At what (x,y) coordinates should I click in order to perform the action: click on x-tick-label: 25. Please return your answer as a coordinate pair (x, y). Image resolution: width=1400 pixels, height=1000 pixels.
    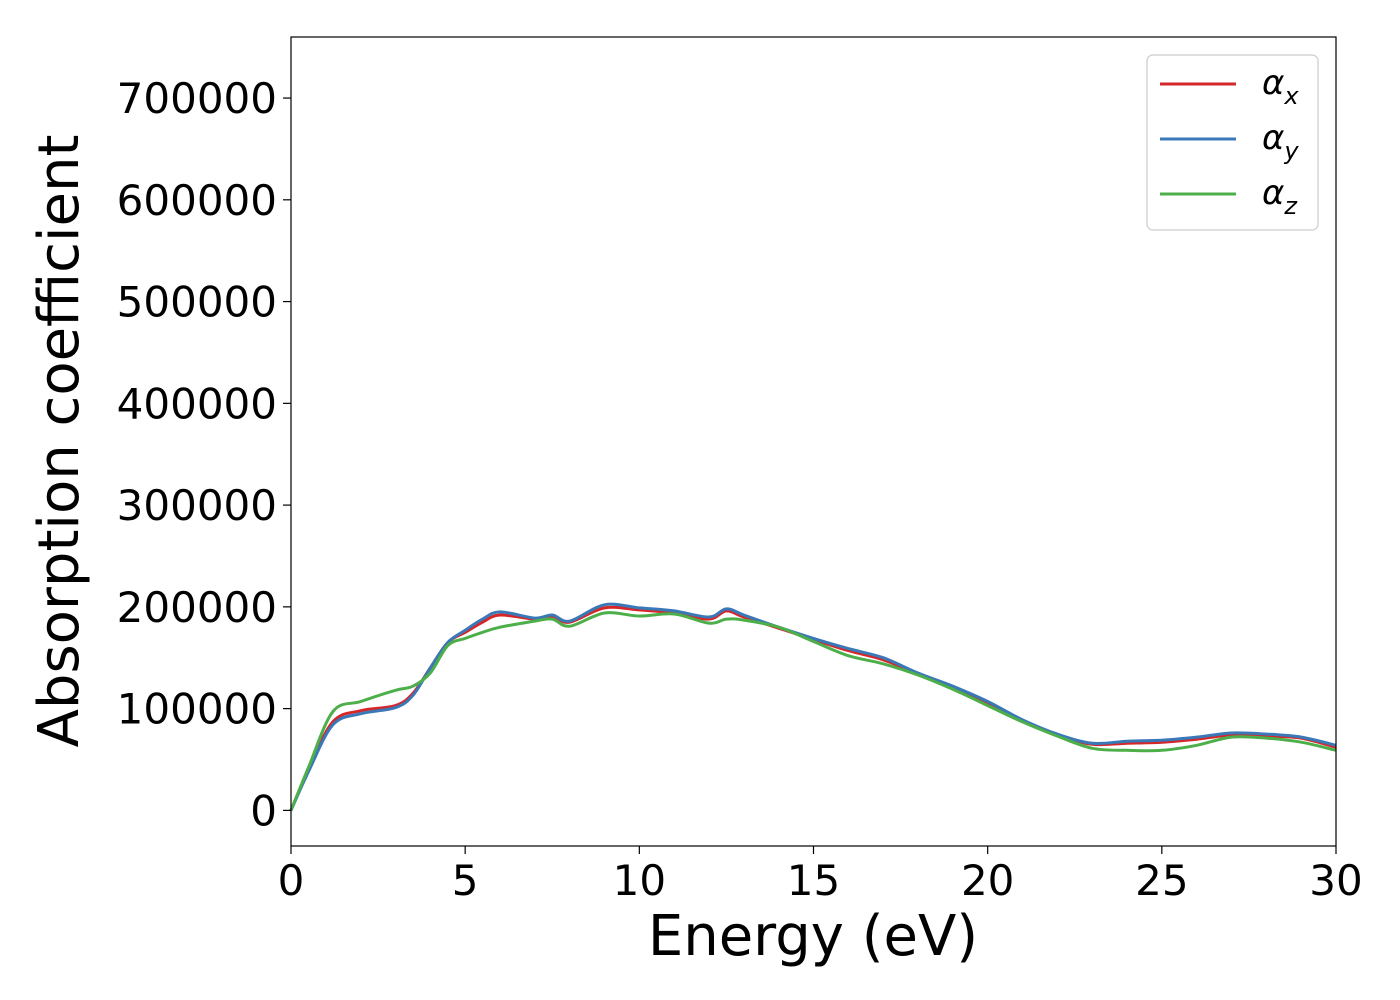
    Looking at the image, I should click on (1161, 880).